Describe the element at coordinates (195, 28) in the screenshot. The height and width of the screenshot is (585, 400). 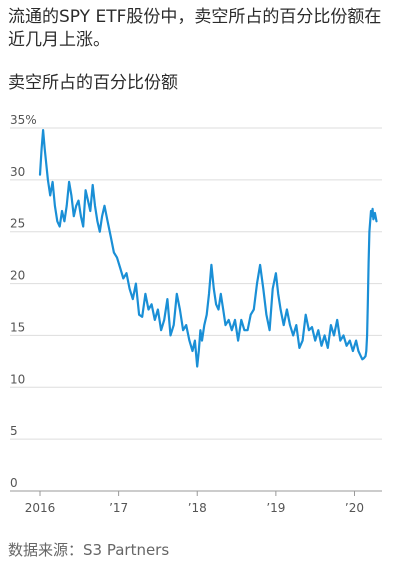
I see `chart-title: 流通的SPY ETF股份中，卖空所占的百分比份额在近几月上涨。` at that location.